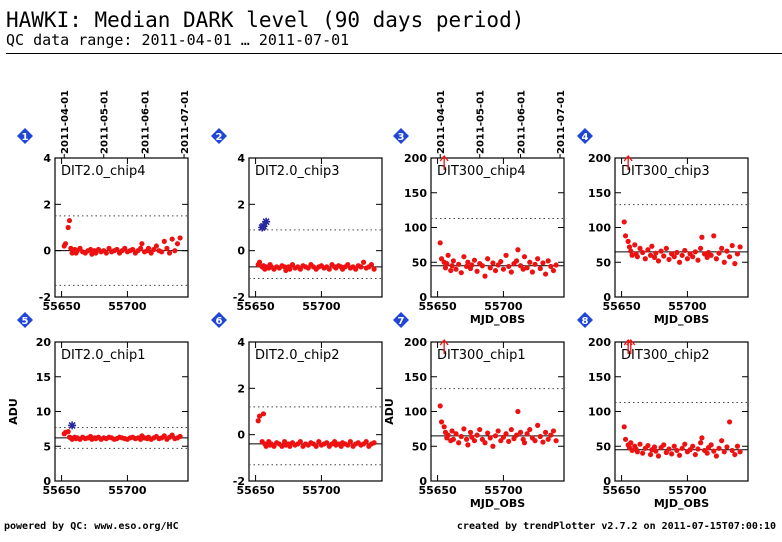  Describe the element at coordinates (599, 193) in the screenshot. I see `plot4-y-tick-label: 150` at that location.